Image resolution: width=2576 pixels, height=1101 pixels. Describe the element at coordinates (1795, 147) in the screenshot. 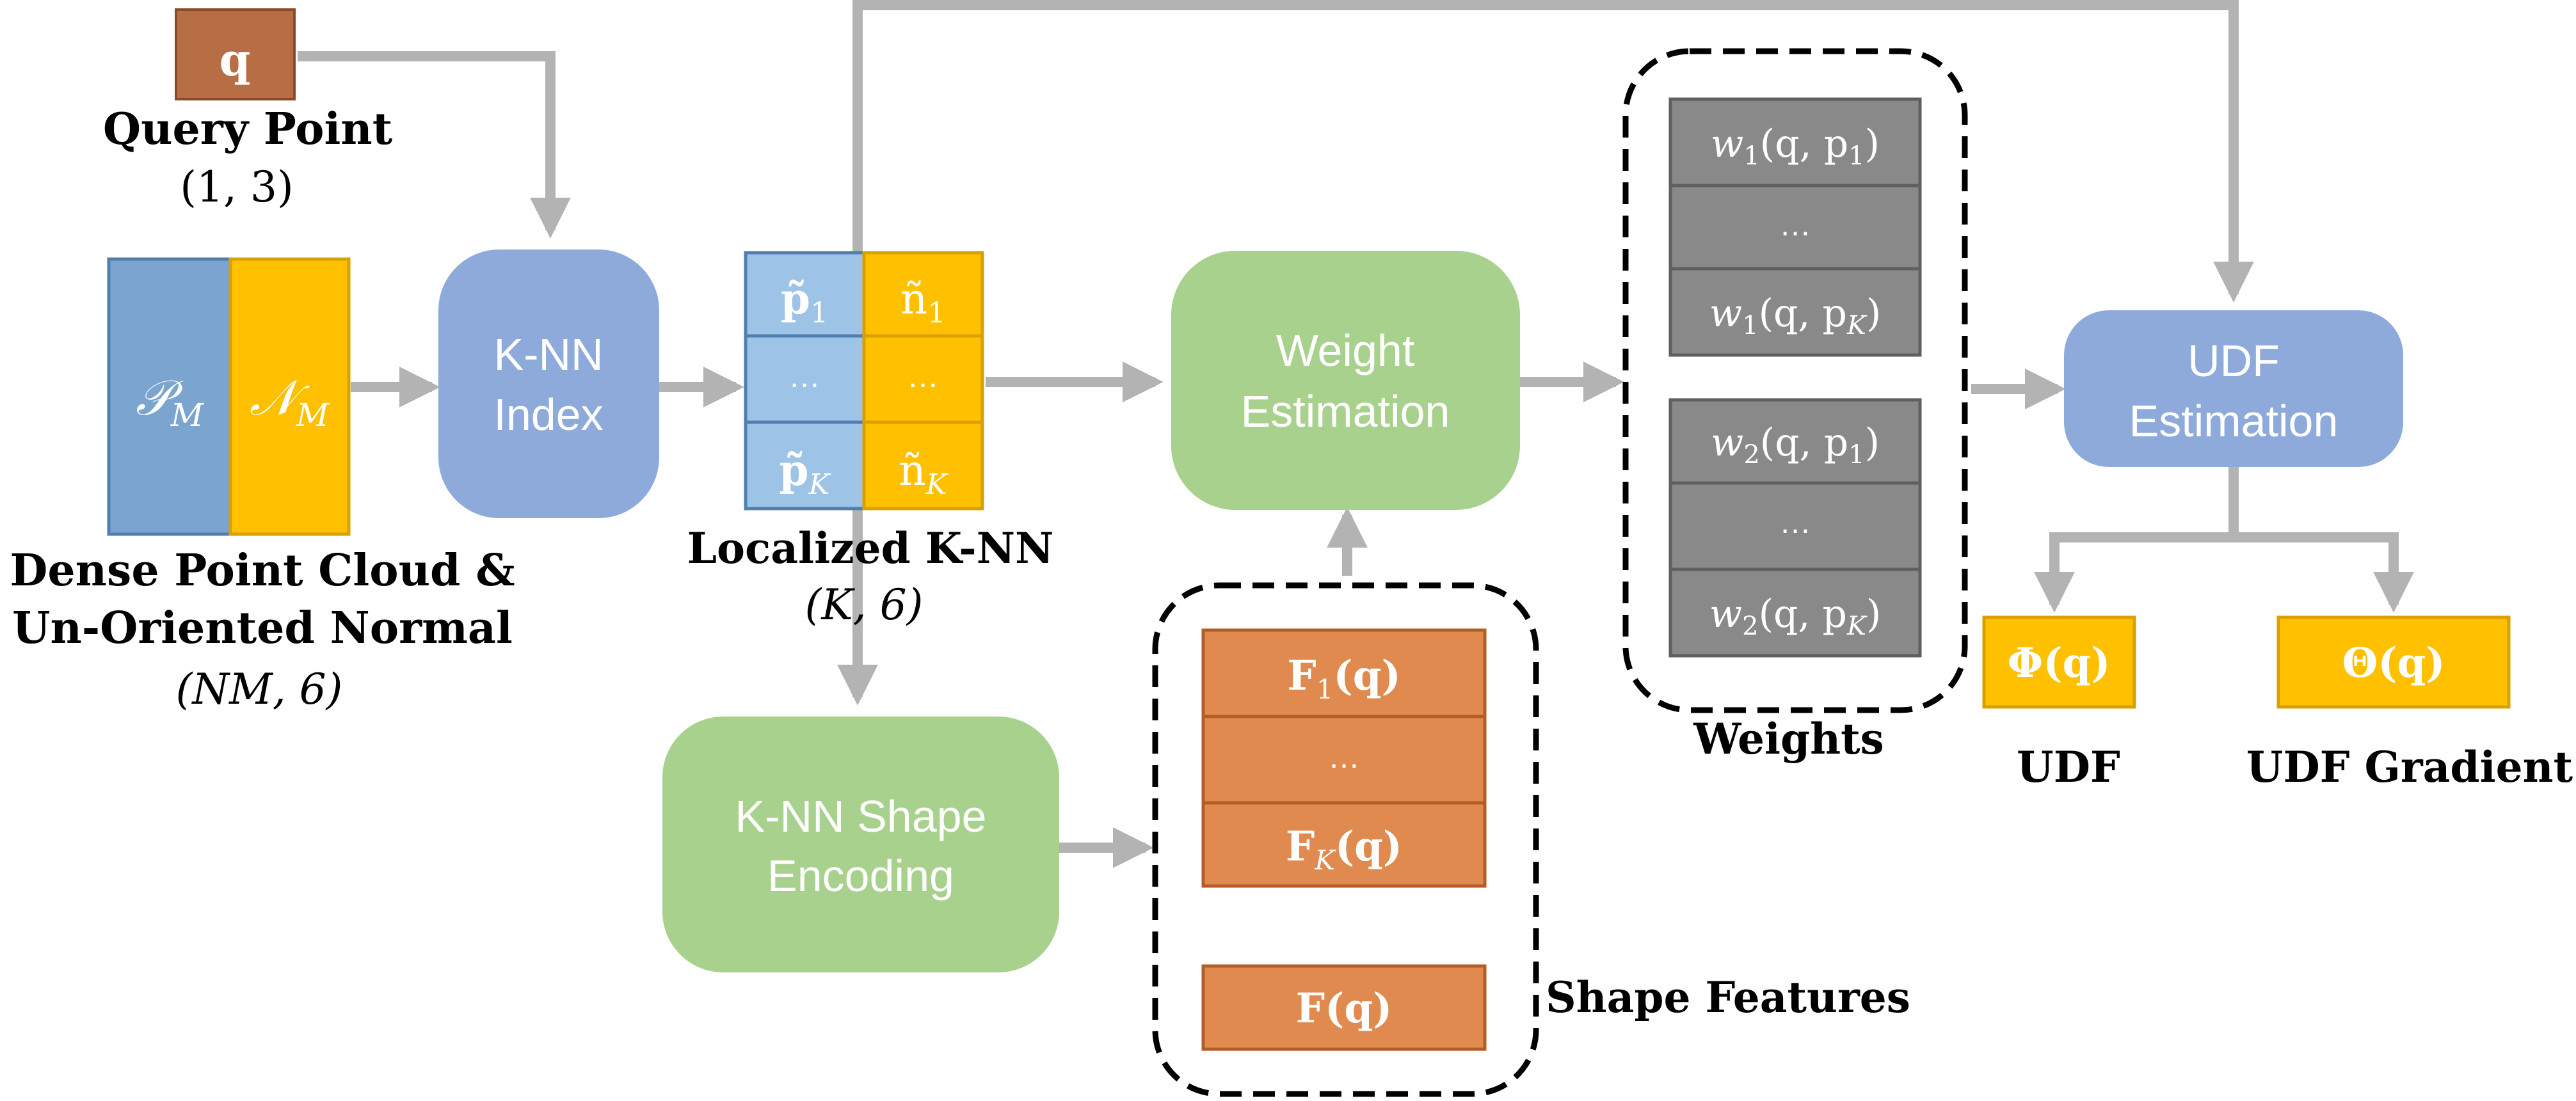

I see `weight-g1-top: w1(q, p1)` at that location.